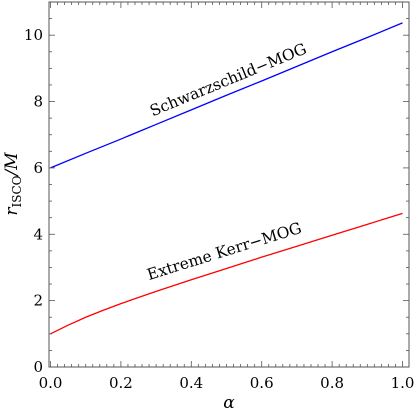 This screenshot has width=415, height=413. I want to click on y-tick-label: 6, so click(38, 168).